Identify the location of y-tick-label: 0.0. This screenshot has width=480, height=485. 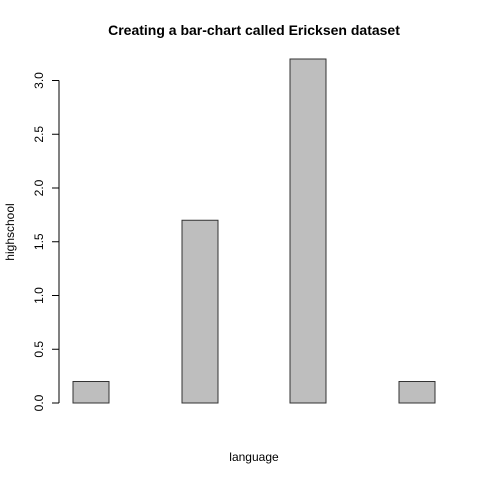
(39, 402).